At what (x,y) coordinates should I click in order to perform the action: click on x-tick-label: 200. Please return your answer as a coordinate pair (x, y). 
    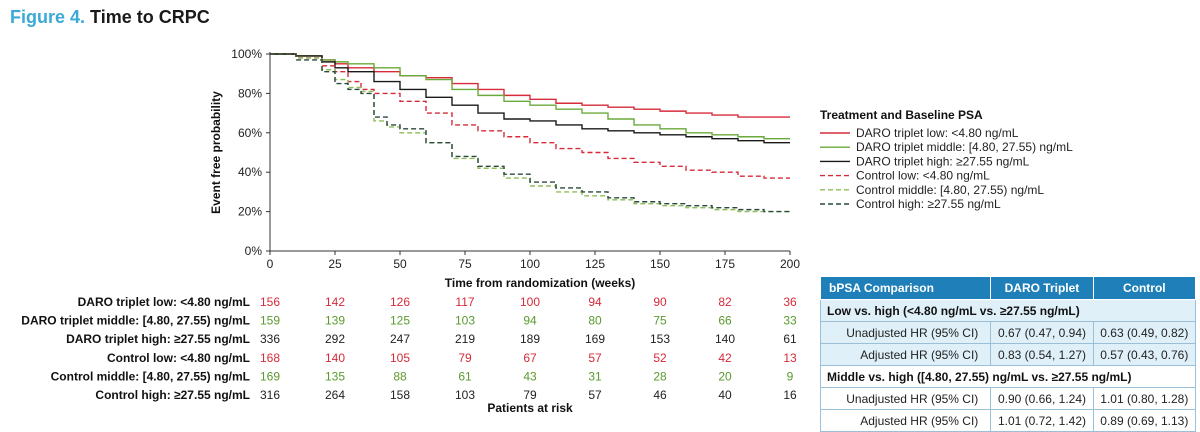
    Looking at the image, I should click on (790, 264).